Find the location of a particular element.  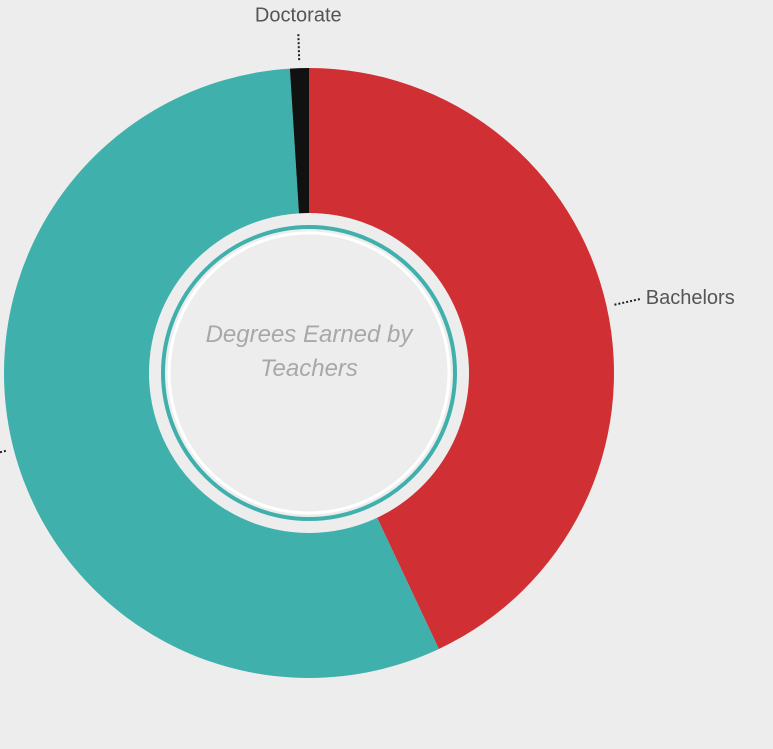

chart-title: Degrees Earned by Teachers is located at coordinates (309, 351).